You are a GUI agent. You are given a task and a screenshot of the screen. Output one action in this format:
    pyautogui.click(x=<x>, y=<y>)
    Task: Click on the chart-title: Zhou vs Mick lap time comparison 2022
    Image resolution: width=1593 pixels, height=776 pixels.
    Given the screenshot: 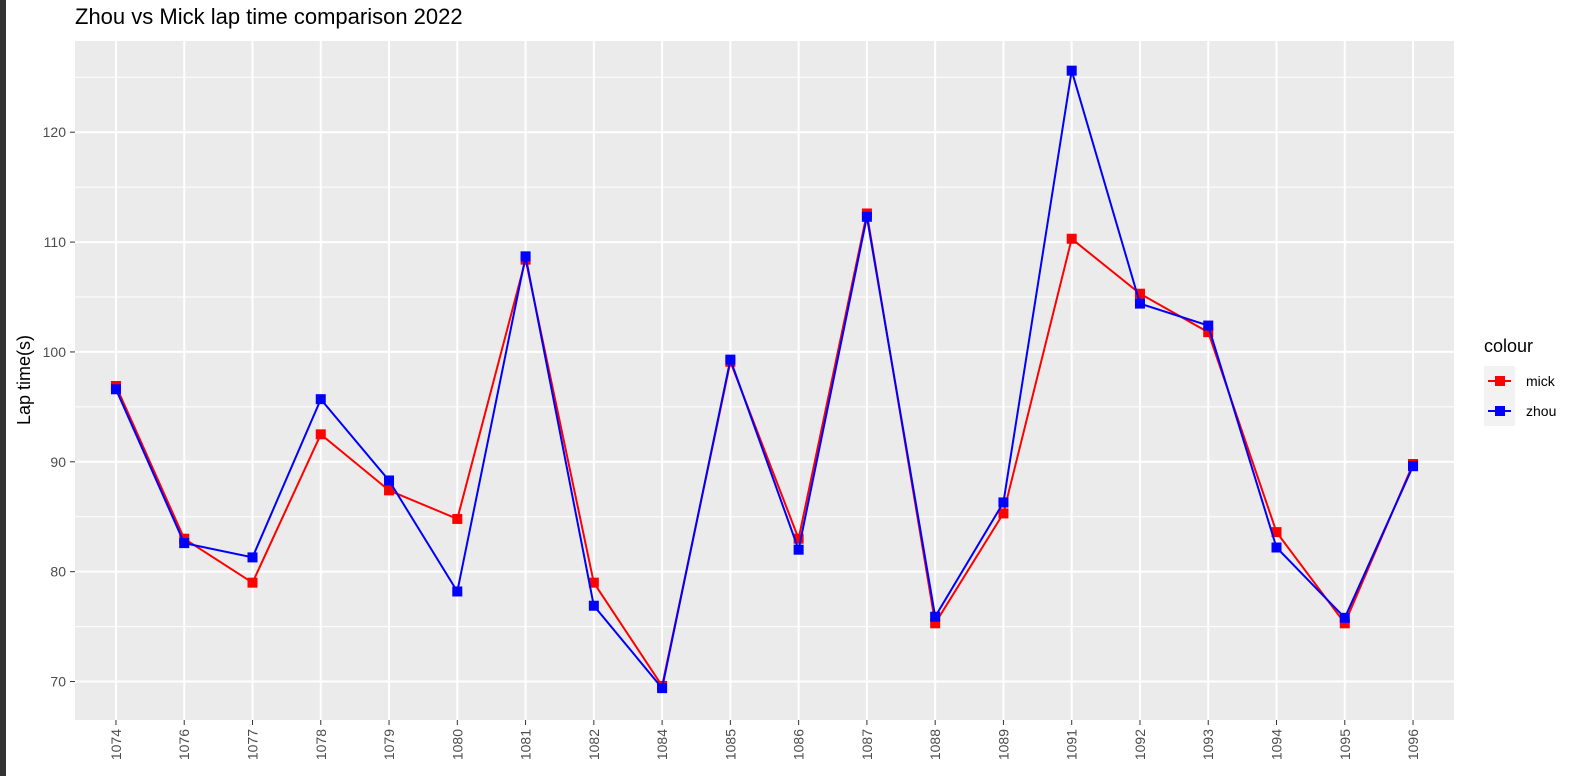 What is the action you would take?
    pyautogui.click(x=269, y=16)
    